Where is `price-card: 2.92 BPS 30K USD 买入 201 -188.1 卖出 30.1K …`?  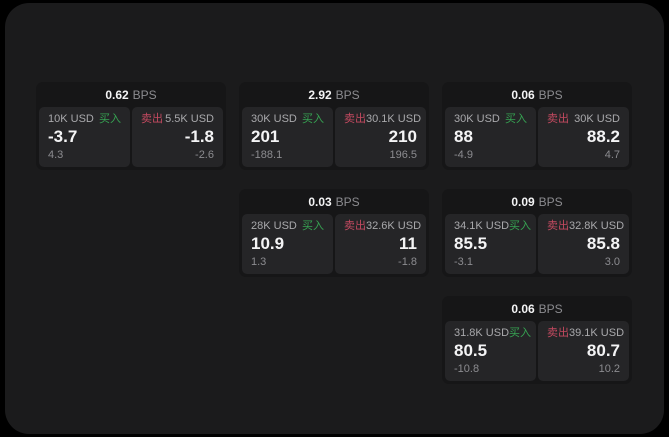 price-card: 2.92 BPS 30K USD 买入 201 -188.1 卖出 30.1K … is located at coordinates (334, 126).